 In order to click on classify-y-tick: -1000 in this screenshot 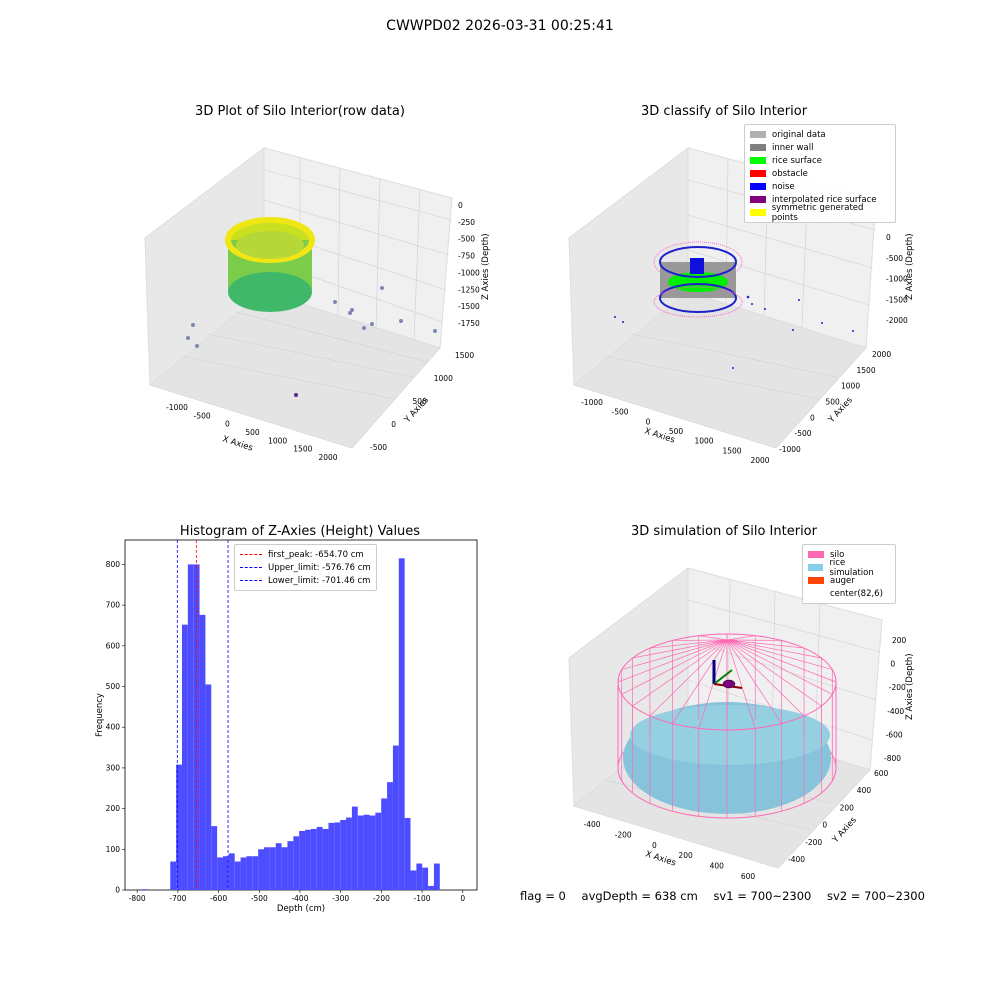, I will do `click(790, 449)`.